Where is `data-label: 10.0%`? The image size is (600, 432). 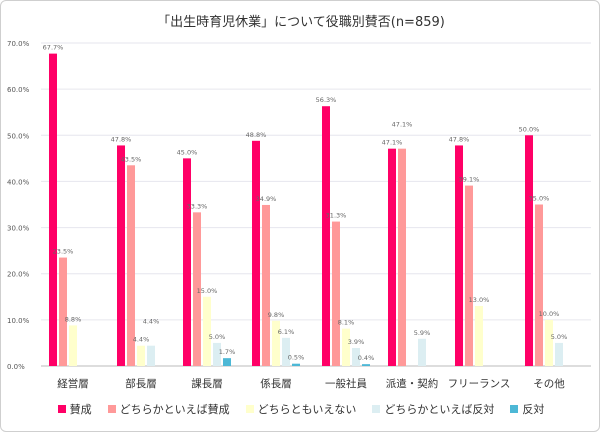
data-label: 10.0% is located at coordinates (549, 314).